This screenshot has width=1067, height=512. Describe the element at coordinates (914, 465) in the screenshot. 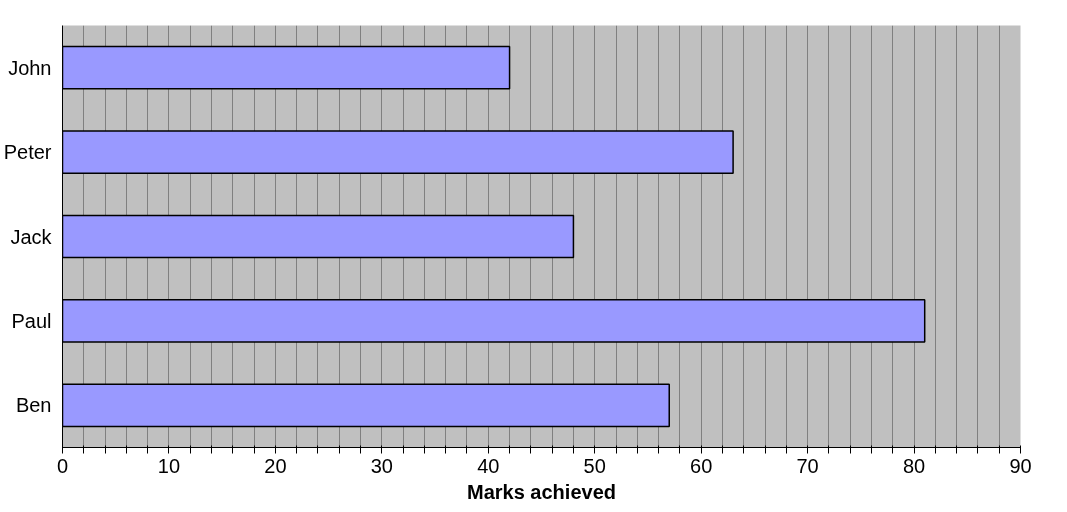

I see `x-tick-label: 80` at that location.